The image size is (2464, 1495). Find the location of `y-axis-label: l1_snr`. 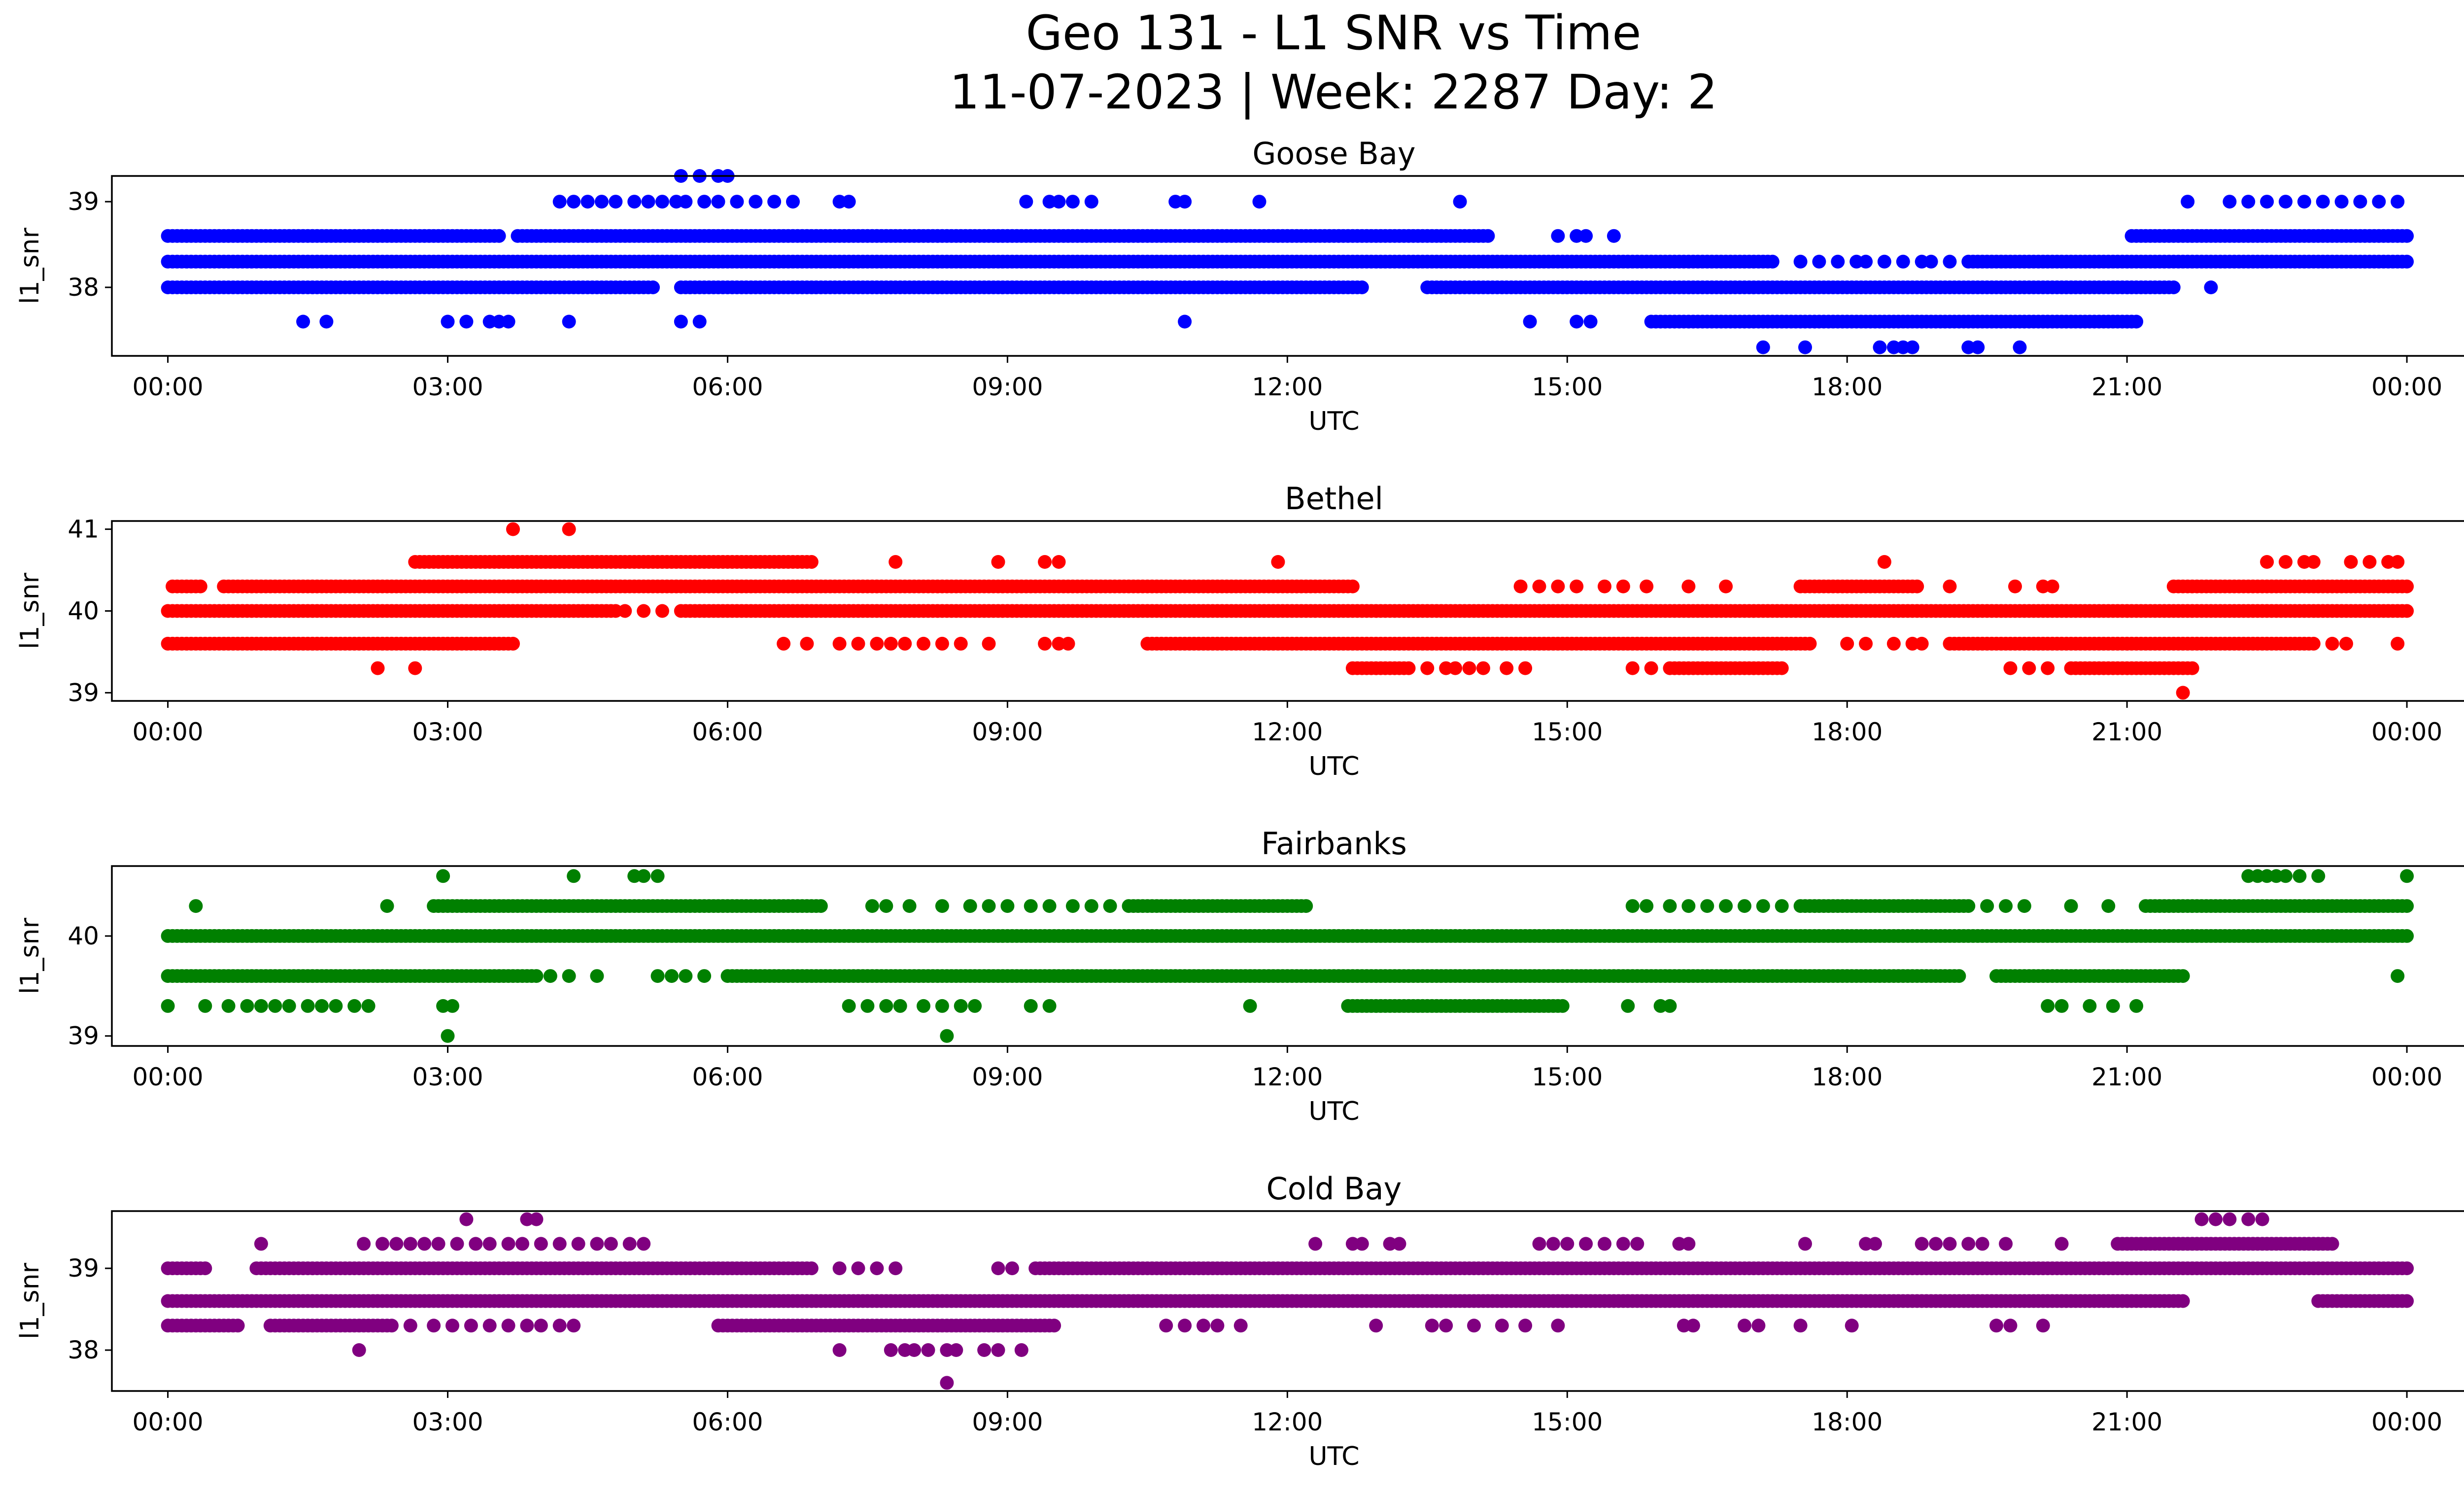

y-axis-label: l1_snr is located at coordinates (30, 265).